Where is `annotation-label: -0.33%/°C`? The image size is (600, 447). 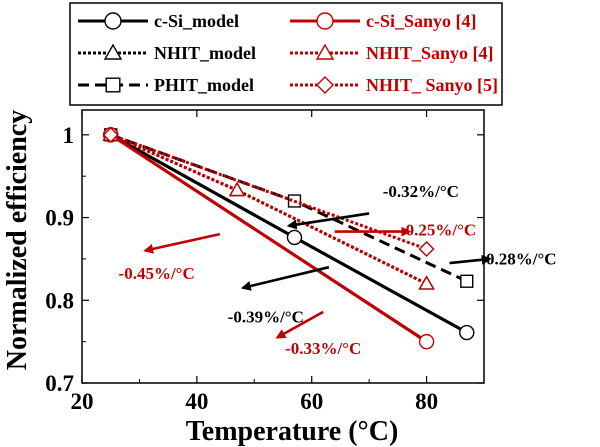
annotation-label: -0.33%/°C is located at coordinates (323, 348).